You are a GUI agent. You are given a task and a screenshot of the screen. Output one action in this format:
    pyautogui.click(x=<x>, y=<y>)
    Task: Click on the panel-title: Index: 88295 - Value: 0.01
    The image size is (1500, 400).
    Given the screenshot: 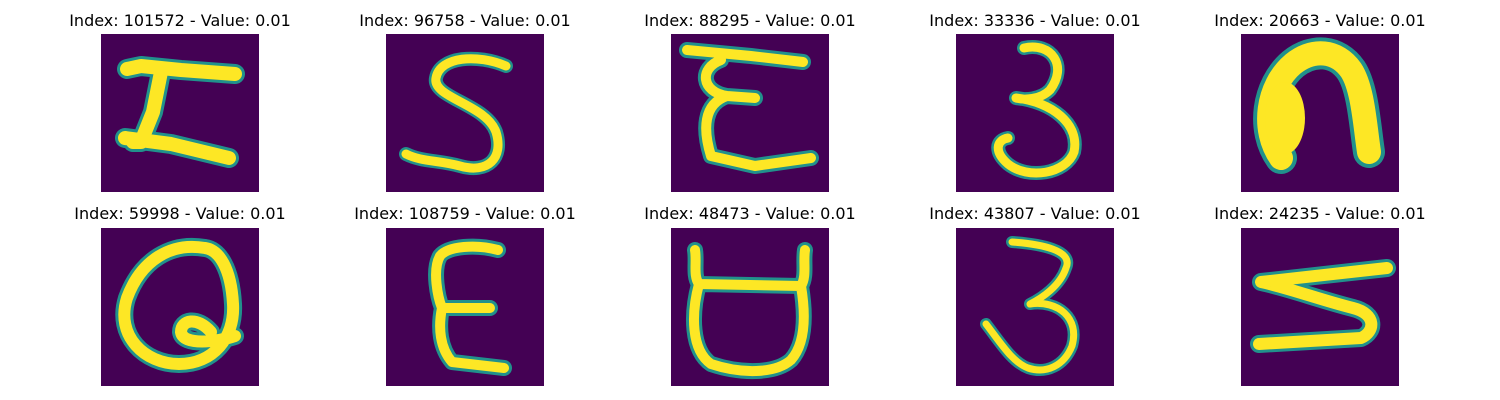 What is the action you would take?
    pyautogui.click(x=750, y=20)
    